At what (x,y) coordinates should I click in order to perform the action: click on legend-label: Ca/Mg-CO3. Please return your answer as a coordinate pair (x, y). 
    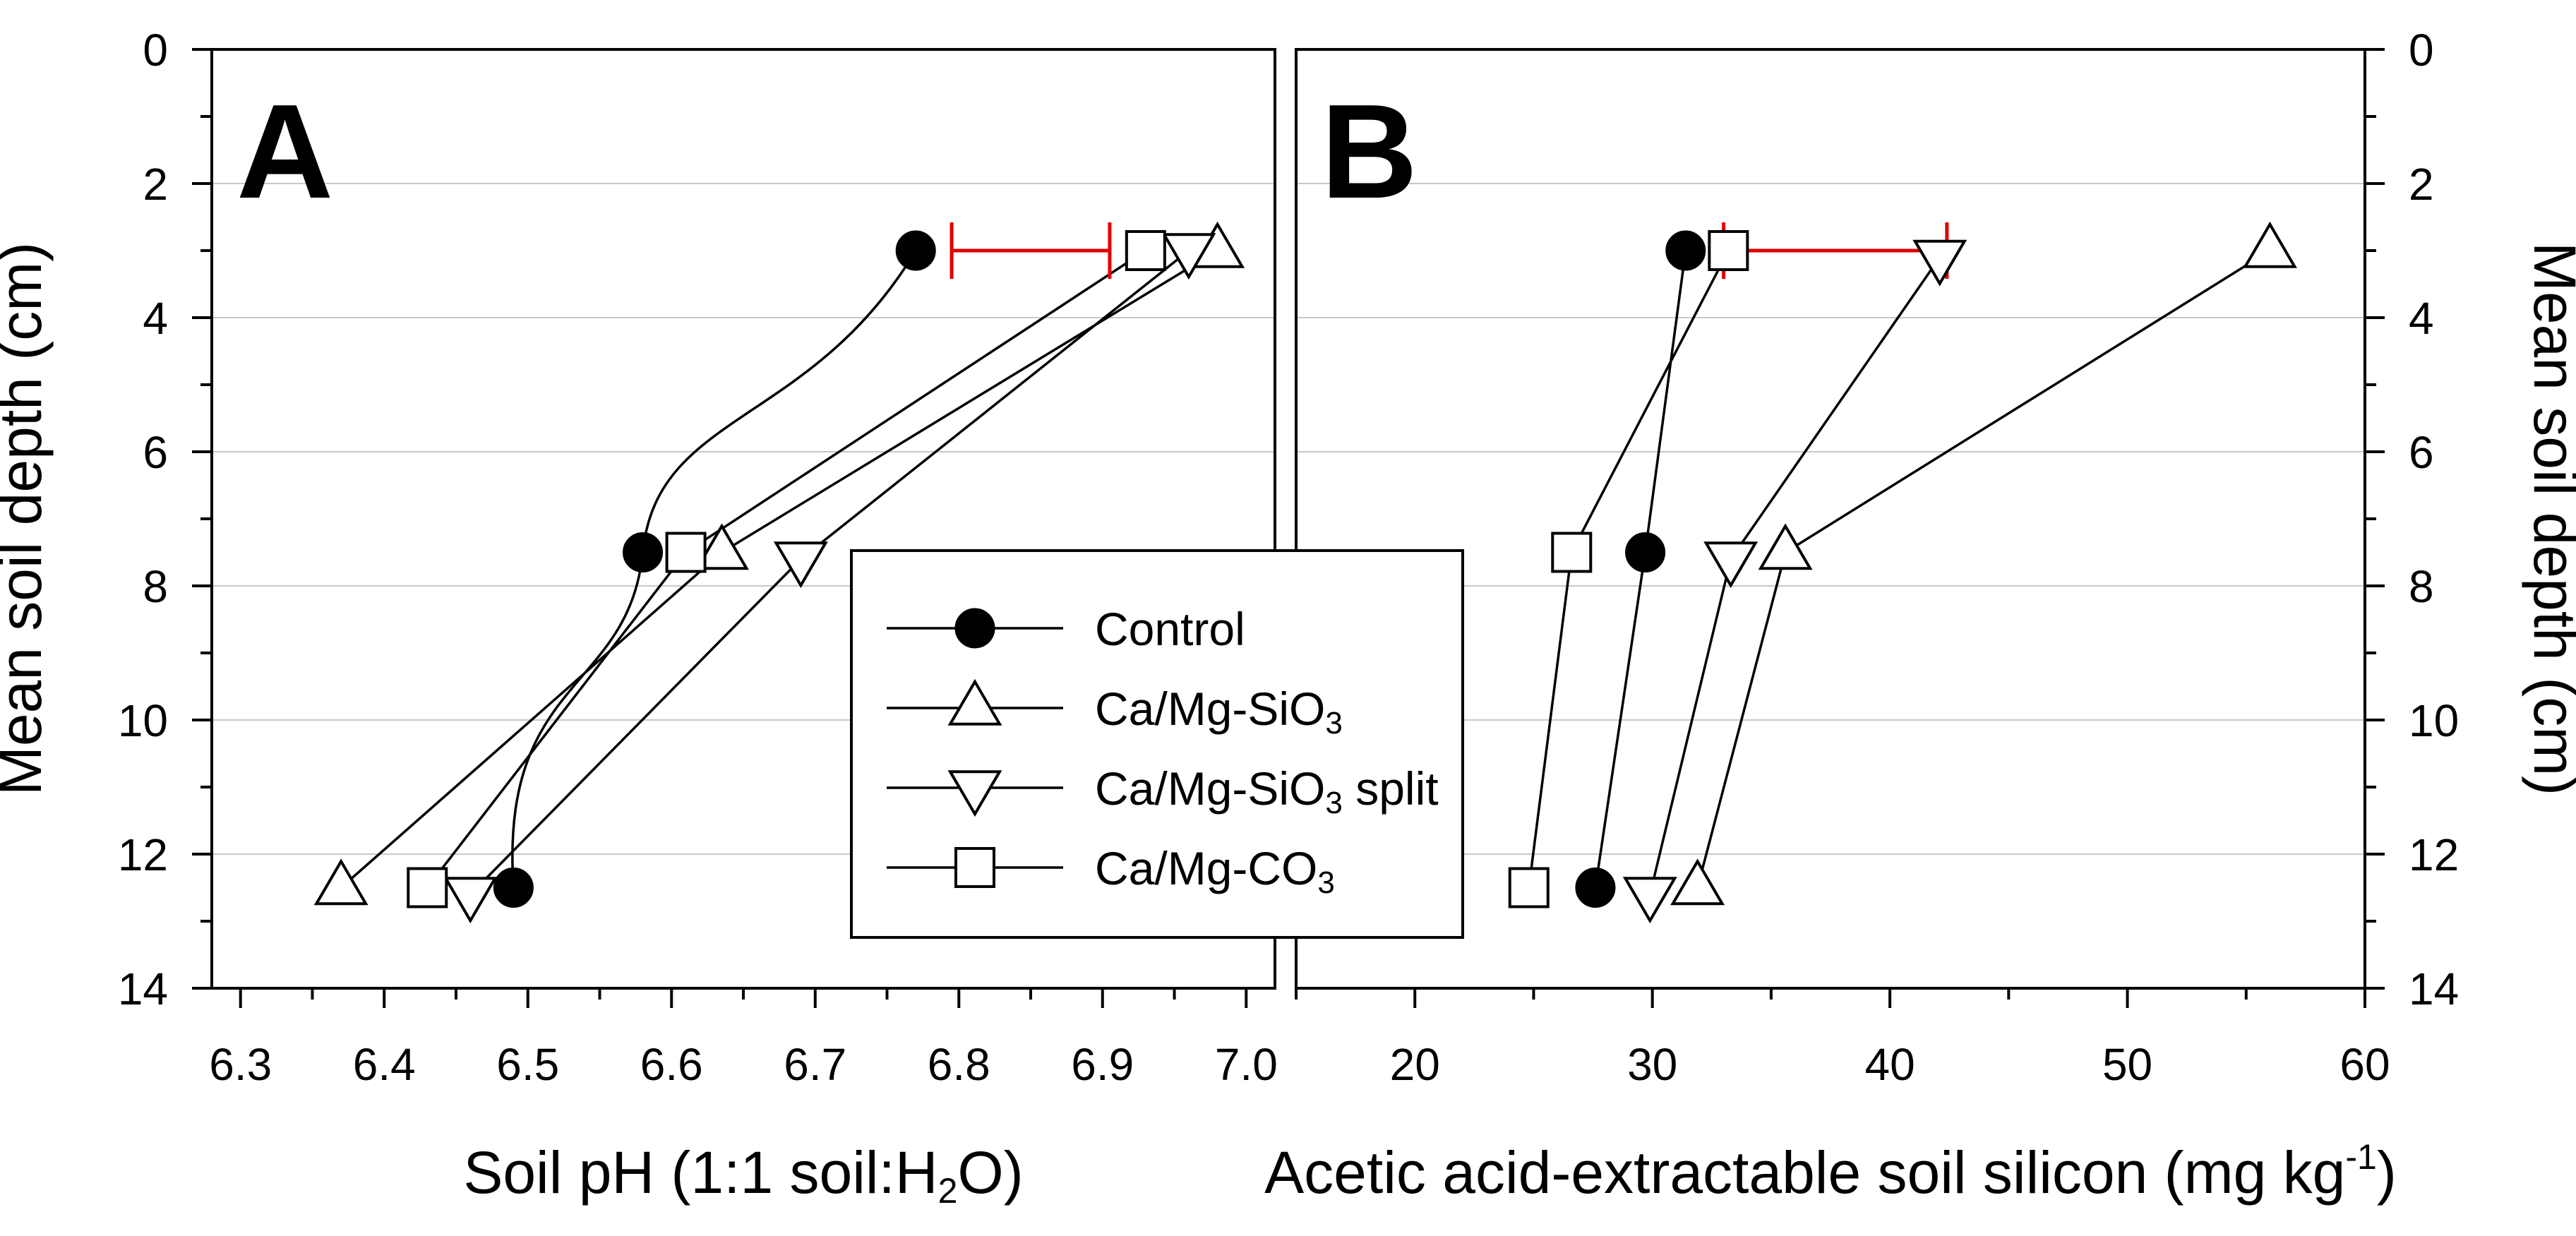
    Looking at the image, I should click on (1215, 871).